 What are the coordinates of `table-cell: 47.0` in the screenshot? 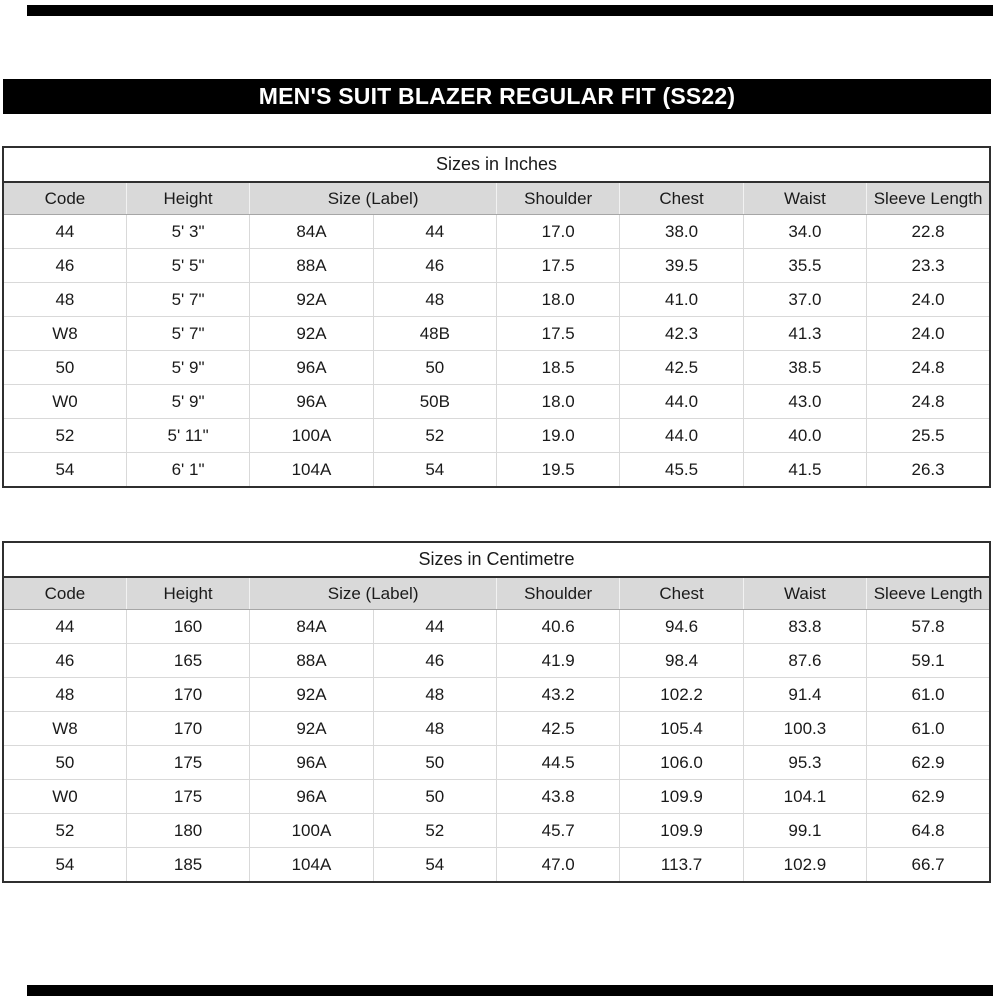 It's located at (557, 864).